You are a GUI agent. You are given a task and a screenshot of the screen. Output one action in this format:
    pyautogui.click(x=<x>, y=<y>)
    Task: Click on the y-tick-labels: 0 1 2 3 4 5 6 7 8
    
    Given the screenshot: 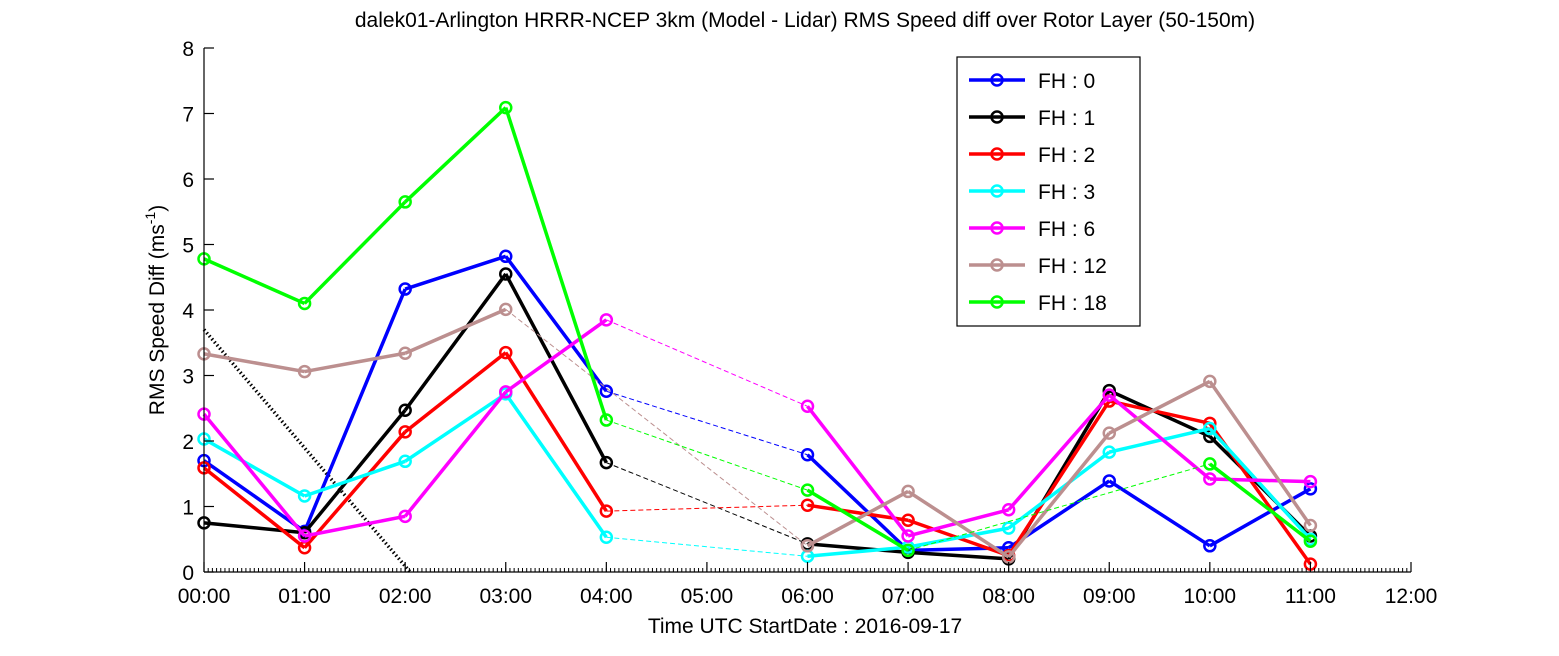 What is the action you would take?
    pyautogui.click(x=188, y=311)
    